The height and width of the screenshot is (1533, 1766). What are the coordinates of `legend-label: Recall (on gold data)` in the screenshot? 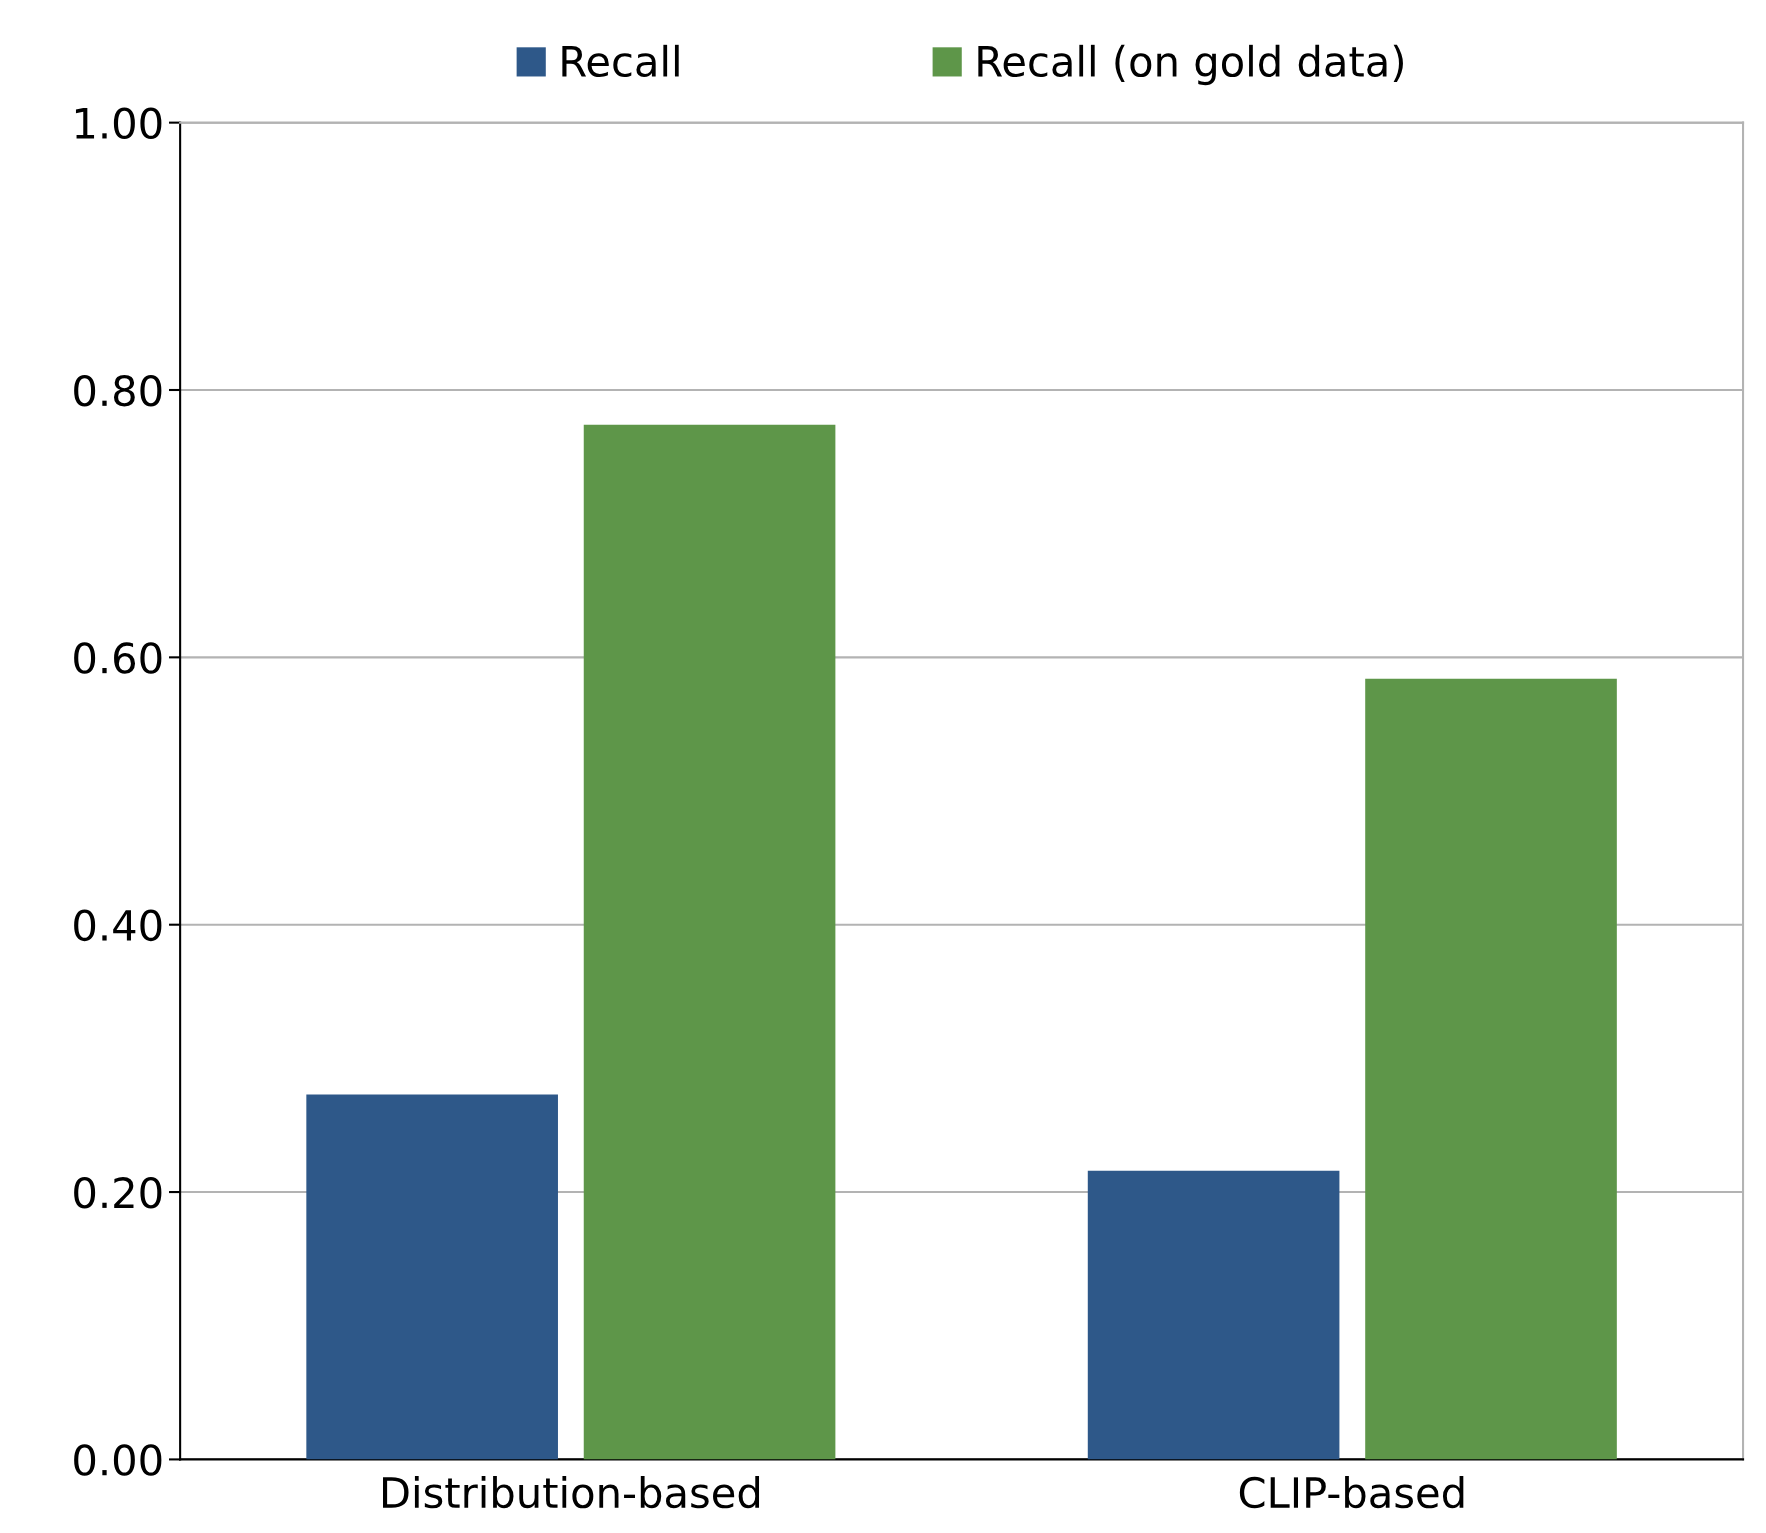 It's located at (1190, 65).